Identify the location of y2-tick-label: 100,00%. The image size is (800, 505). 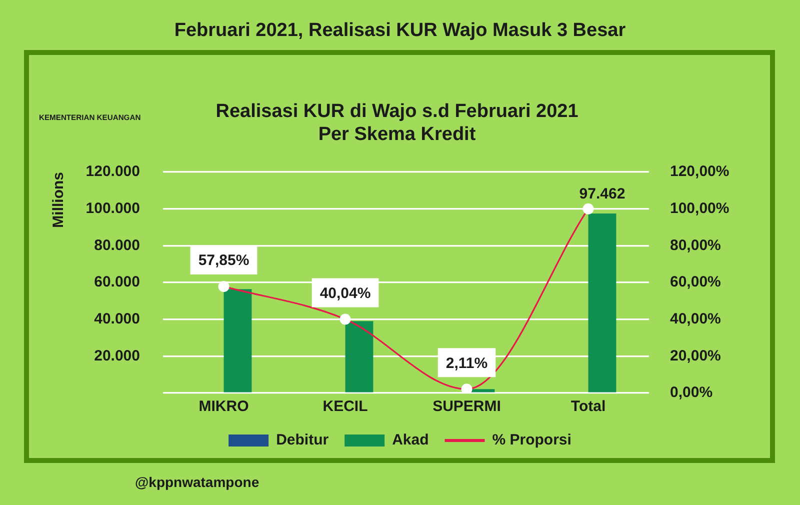
(700, 208).